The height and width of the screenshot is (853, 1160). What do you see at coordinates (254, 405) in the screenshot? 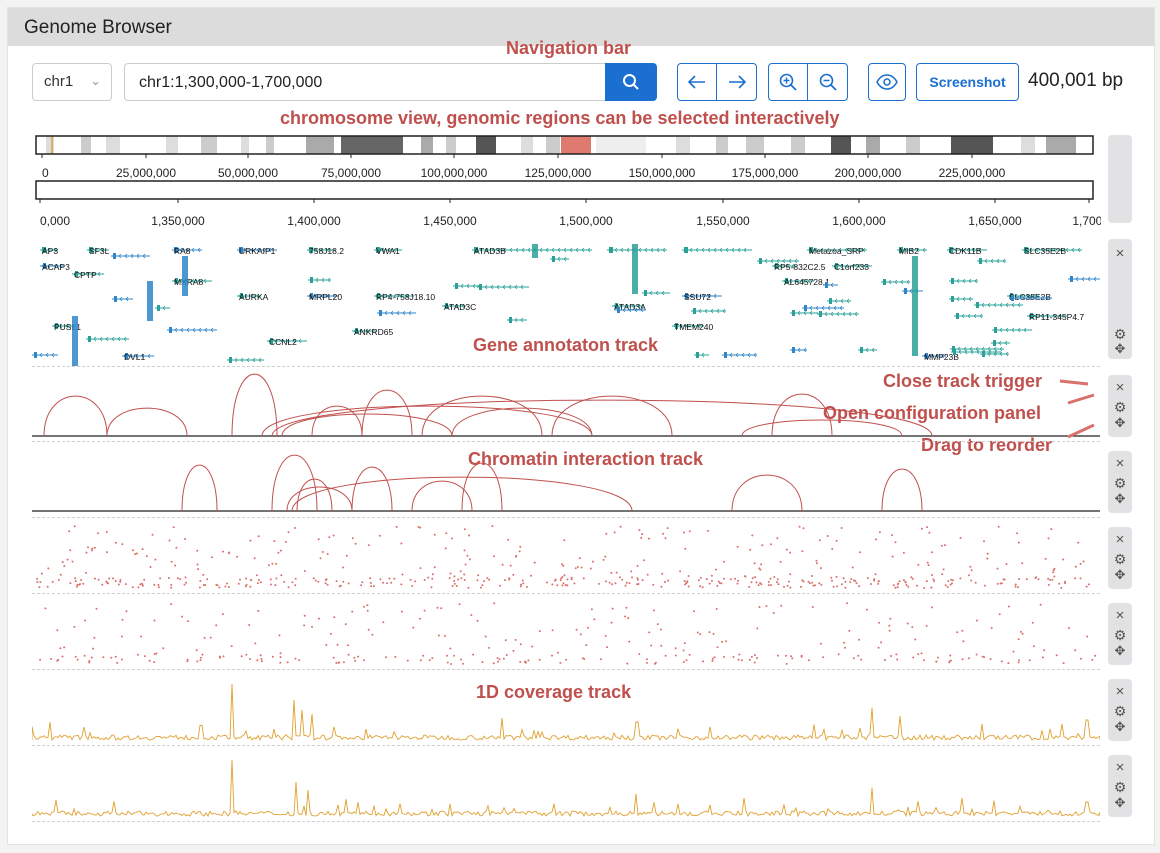
I see `interaction-arc` at bounding box center [254, 405].